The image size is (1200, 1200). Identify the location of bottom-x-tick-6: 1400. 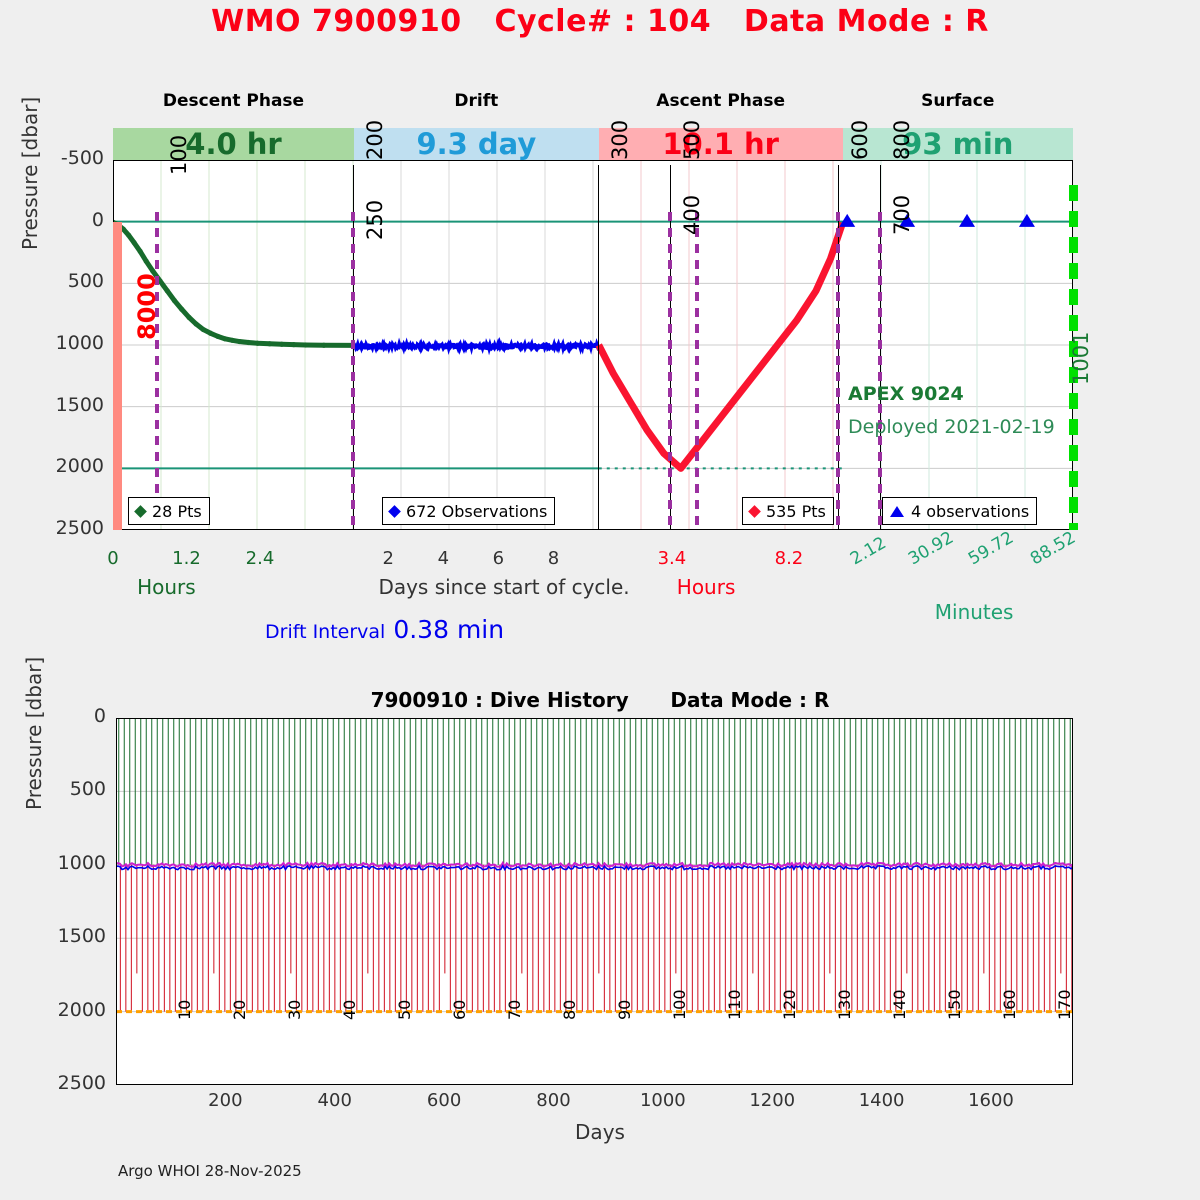
(881, 1100).